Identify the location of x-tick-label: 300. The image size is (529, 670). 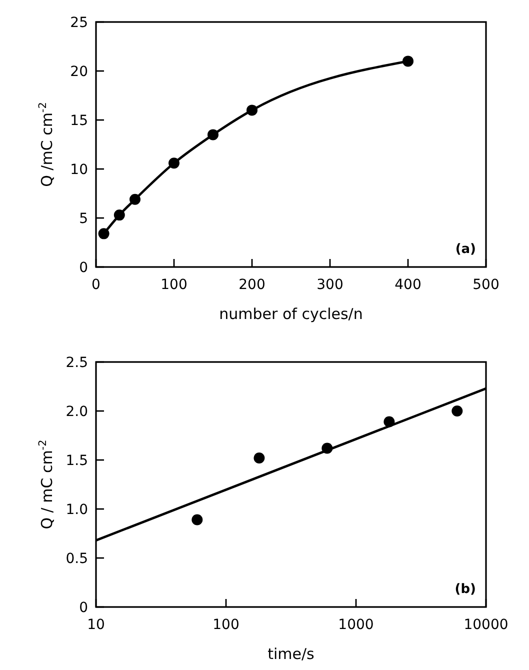
(330, 285).